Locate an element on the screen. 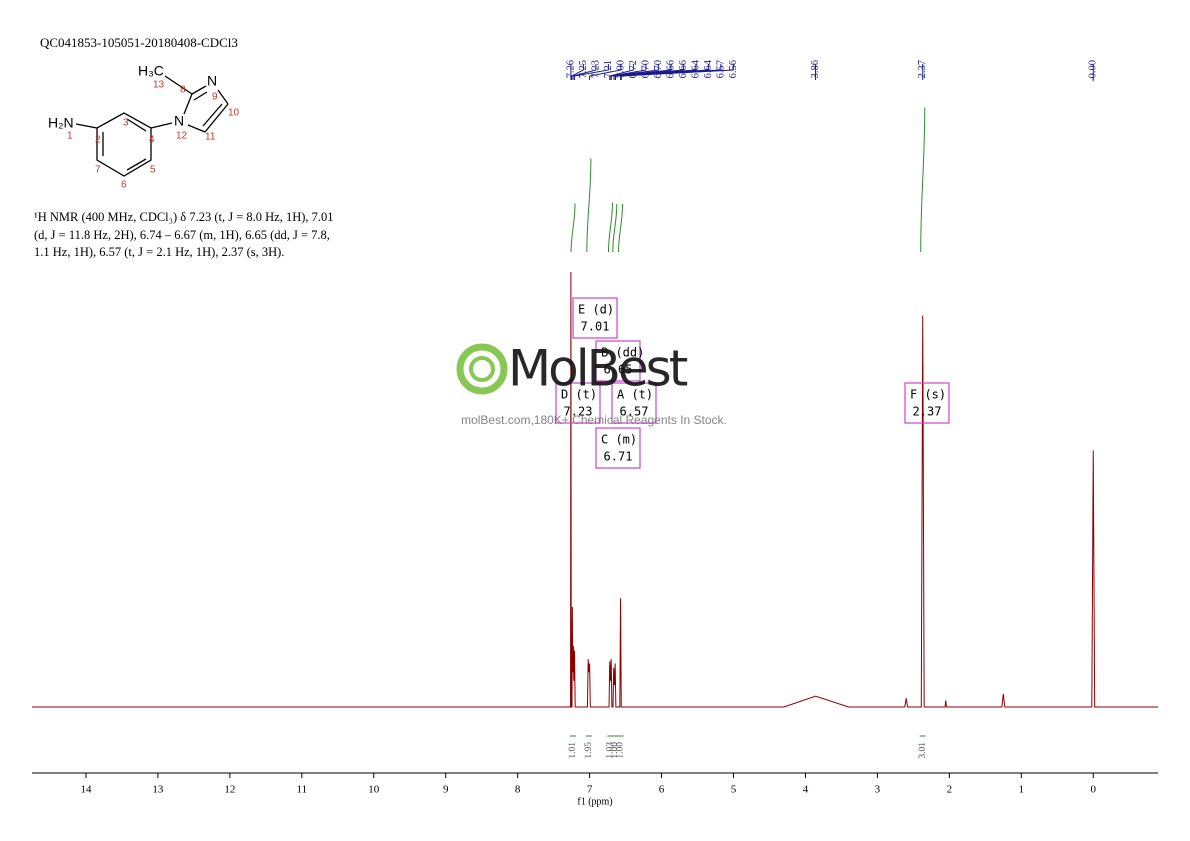 This screenshot has width=1190, height=841. multiplet-name: C (m) is located at coordinates (619, 440).